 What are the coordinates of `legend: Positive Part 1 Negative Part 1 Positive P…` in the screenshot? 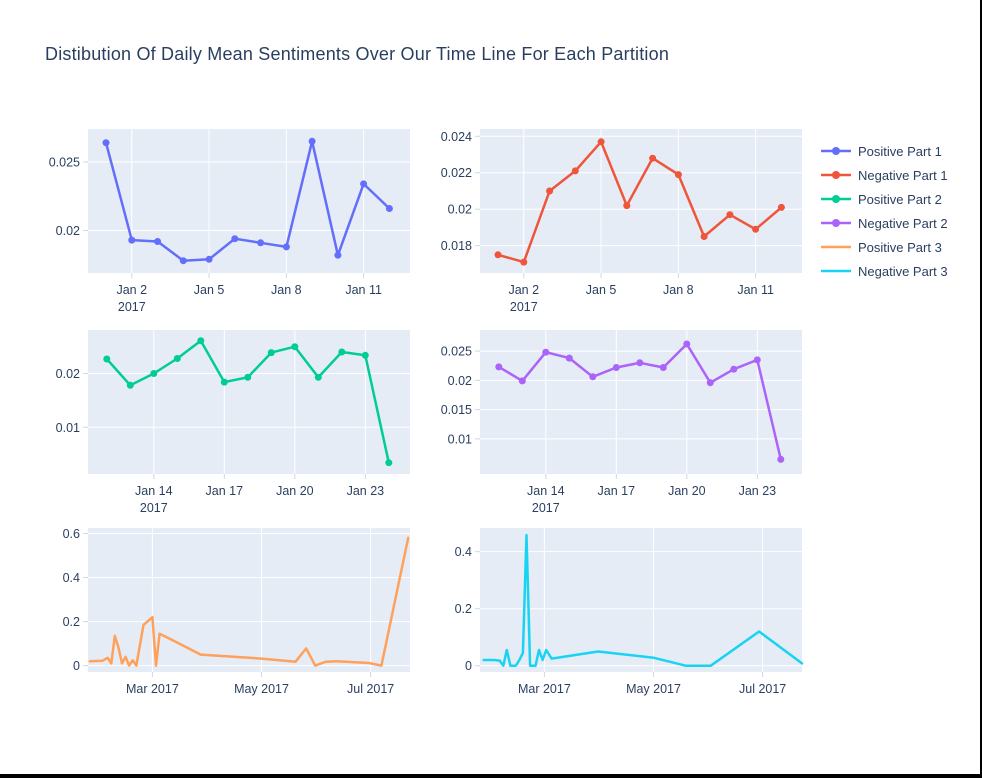 It's located at (900, 211).